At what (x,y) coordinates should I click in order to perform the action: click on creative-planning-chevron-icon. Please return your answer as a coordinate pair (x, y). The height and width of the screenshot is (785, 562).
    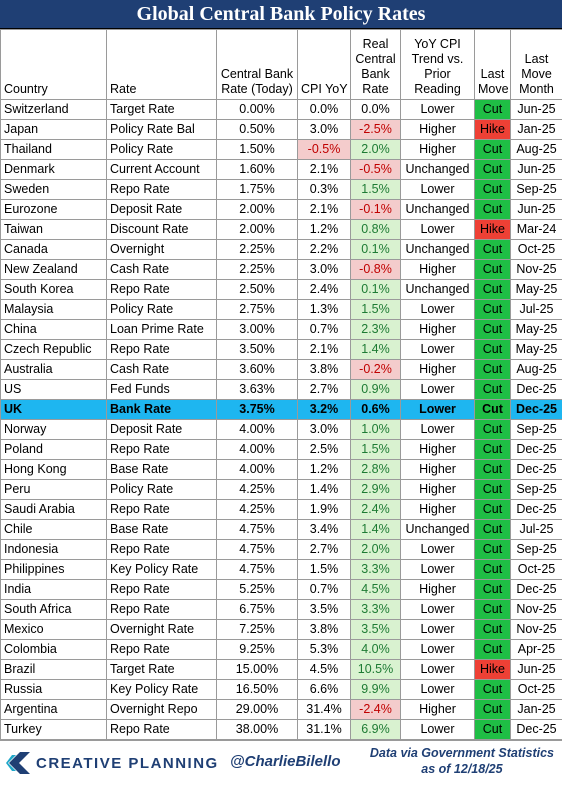
    Looking at the image, I should click on (18, 763).